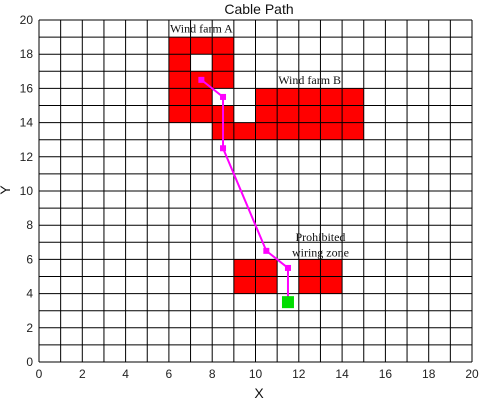 This screenshot has width=484, height=402. What do you see at coordinates (201, 29) in the screenshot?
I see `annotation-label: Wind farm A` at bounding box center [201, 29].